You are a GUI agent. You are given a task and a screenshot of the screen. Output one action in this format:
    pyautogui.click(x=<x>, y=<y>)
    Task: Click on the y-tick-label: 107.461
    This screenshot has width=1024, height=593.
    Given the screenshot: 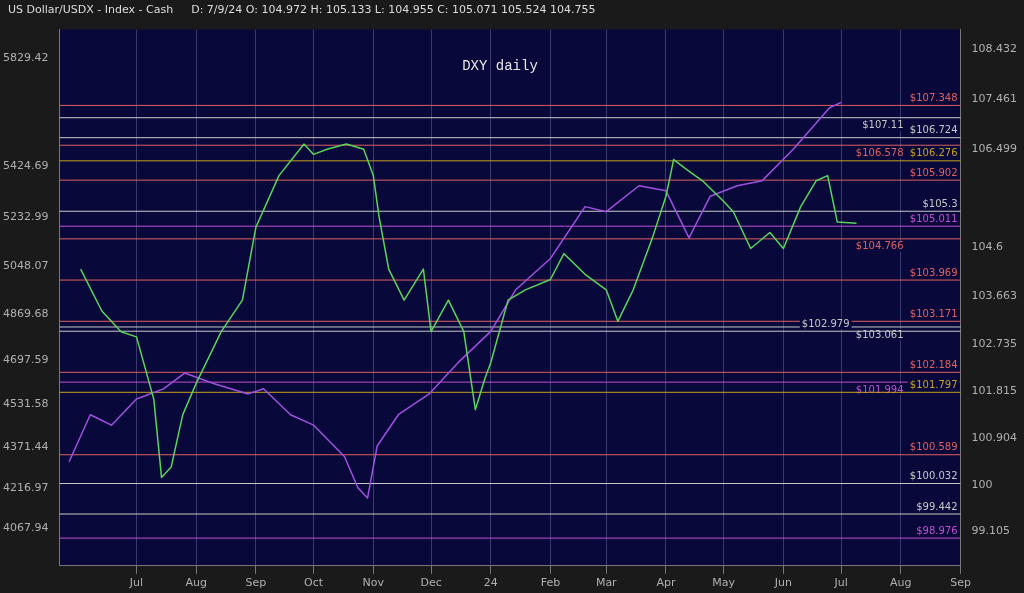 What is the action you would take?
    pyautogui.click(x=994, y=99)
    